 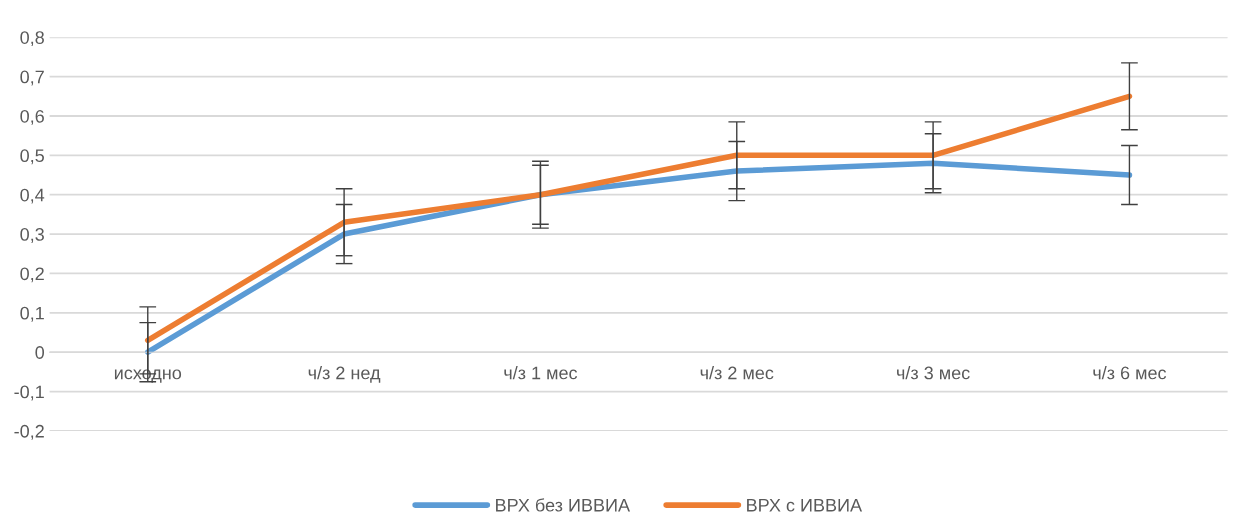 What do you see at coordinates (32, 235) in the screenshot?
I see `y-tick-label: 0,3` at bounding box center [32, 235].